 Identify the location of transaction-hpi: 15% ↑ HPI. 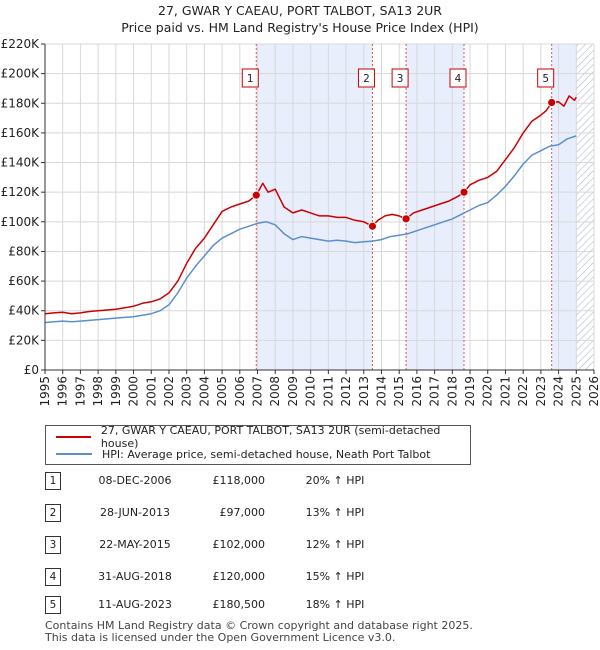
(335, 576).